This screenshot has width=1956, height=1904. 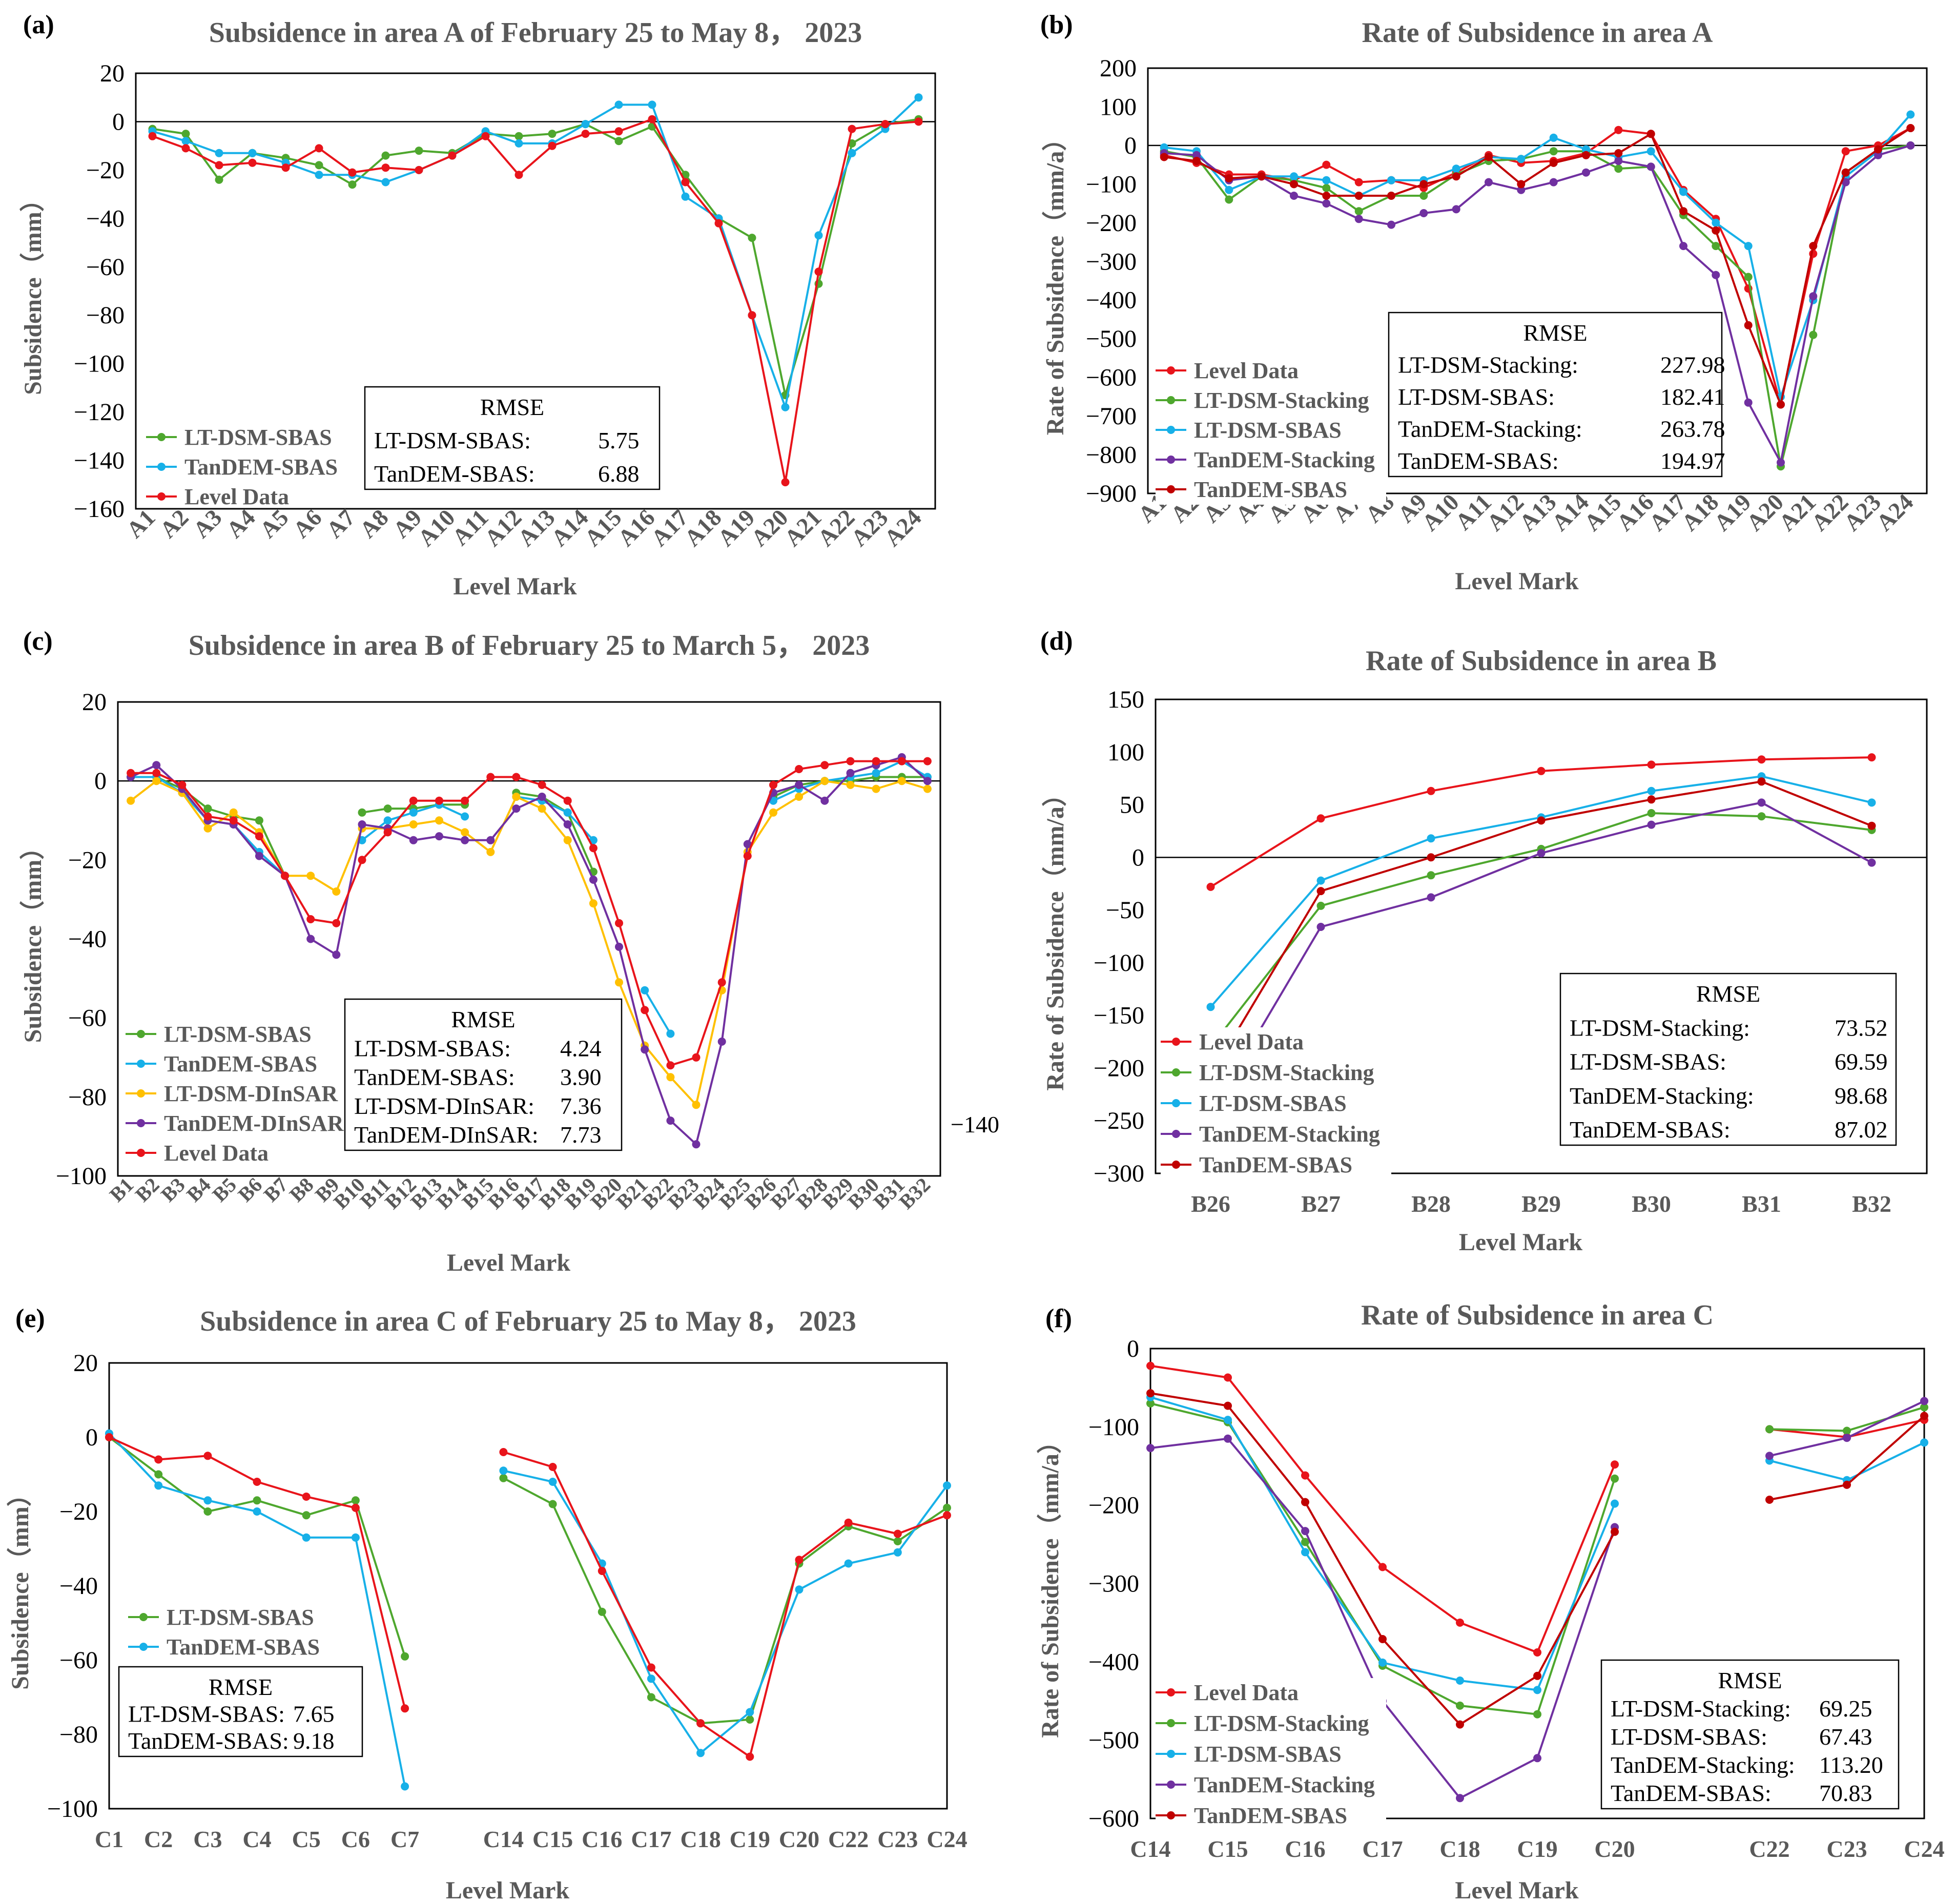 What do you see at coordinates (1138, 857) in the screenshot?
I see `y-tick-label: 0` at bounding box center [1138, 857].